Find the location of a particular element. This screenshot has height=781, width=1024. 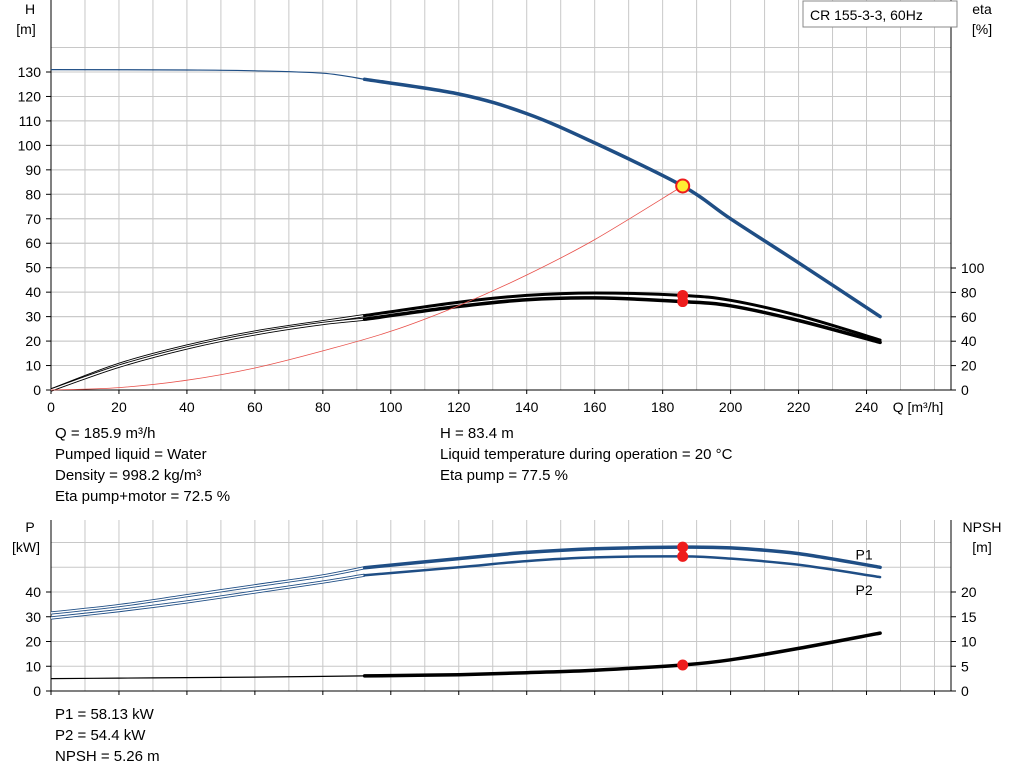

series-eta_pump_motor is located at coordinates (622, 320).